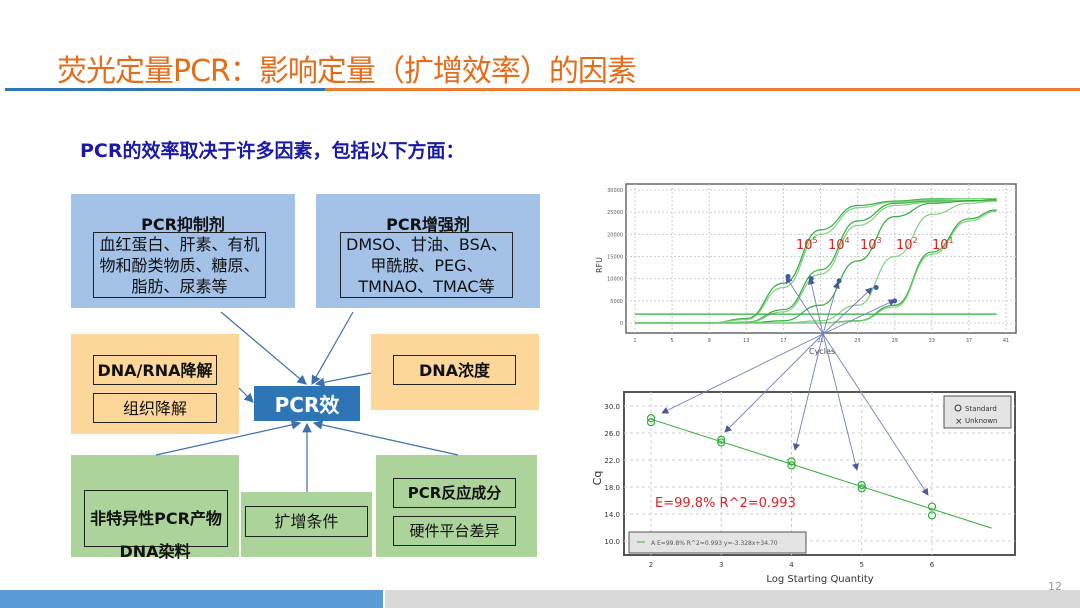  I want to click on y-tick-label: 10.0, so click(612, 542).